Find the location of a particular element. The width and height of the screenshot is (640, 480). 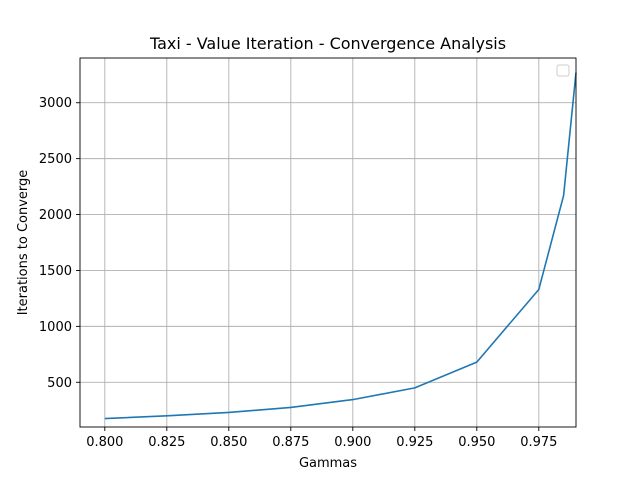

x-tick-label: 0.850 is located at coordinates (228, 442).